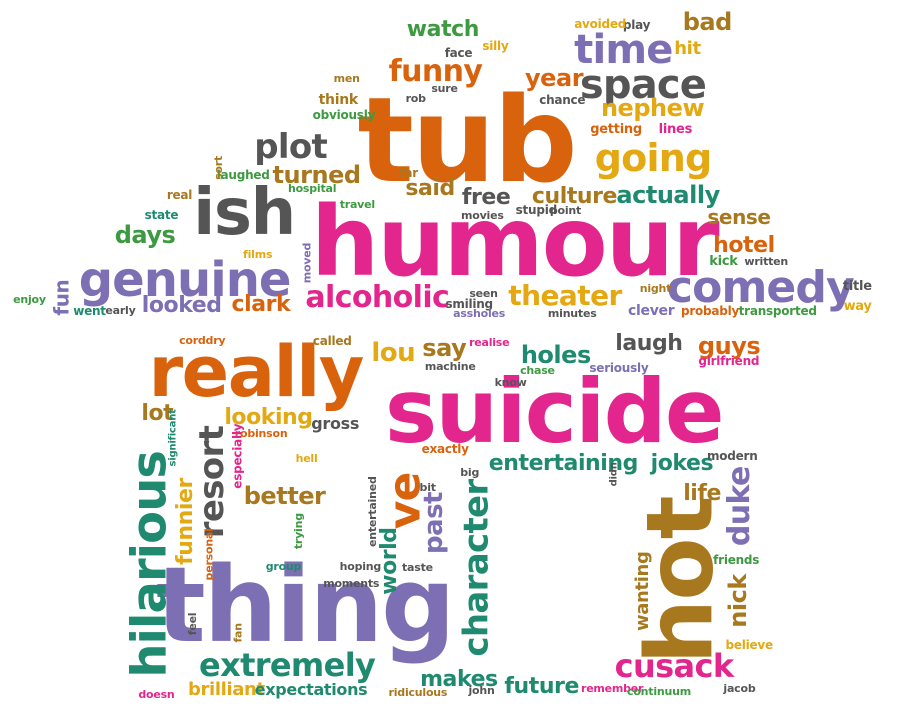 Image resolution: width=900 pixels, height=705 pixels. Describe the element at coordinates (157, 413) in the screenshot. I see `word-lot: lot` at that location.